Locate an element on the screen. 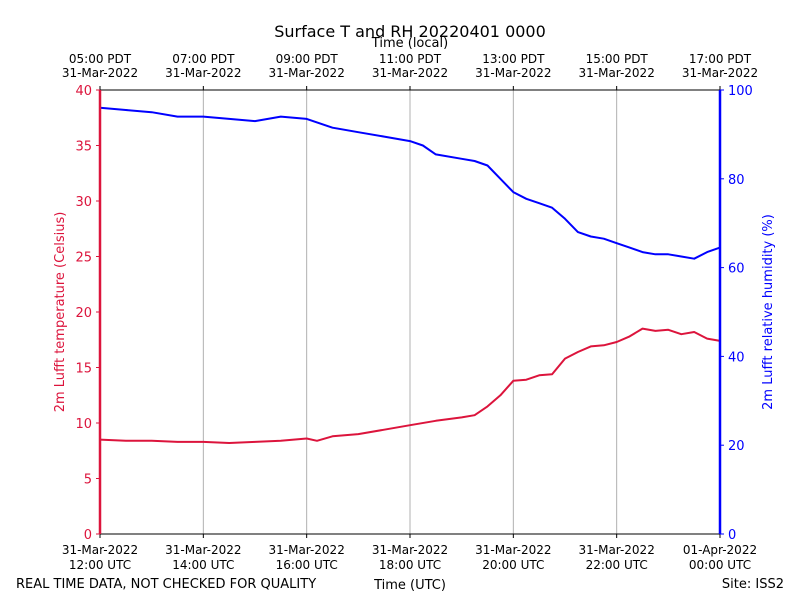 The width and height of the screenshot is (800, 600). y-axis-label-left: 2m Lufft temperature (Celsius) is located at coordinates (60, 312).